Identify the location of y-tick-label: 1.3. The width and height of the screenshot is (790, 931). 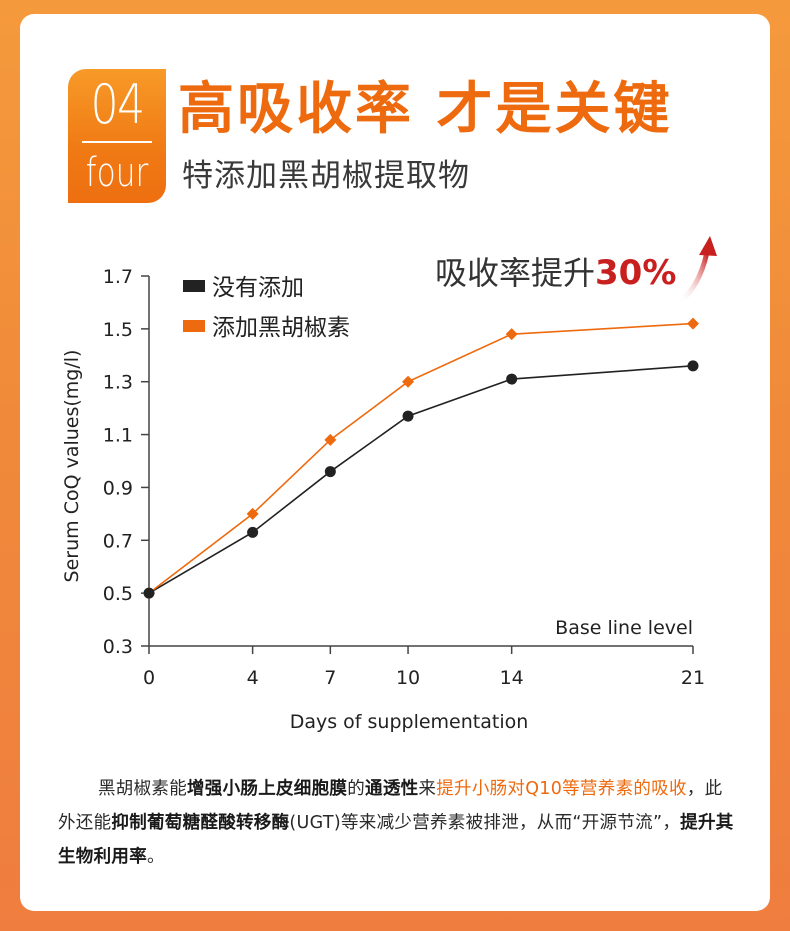
(118, 383).